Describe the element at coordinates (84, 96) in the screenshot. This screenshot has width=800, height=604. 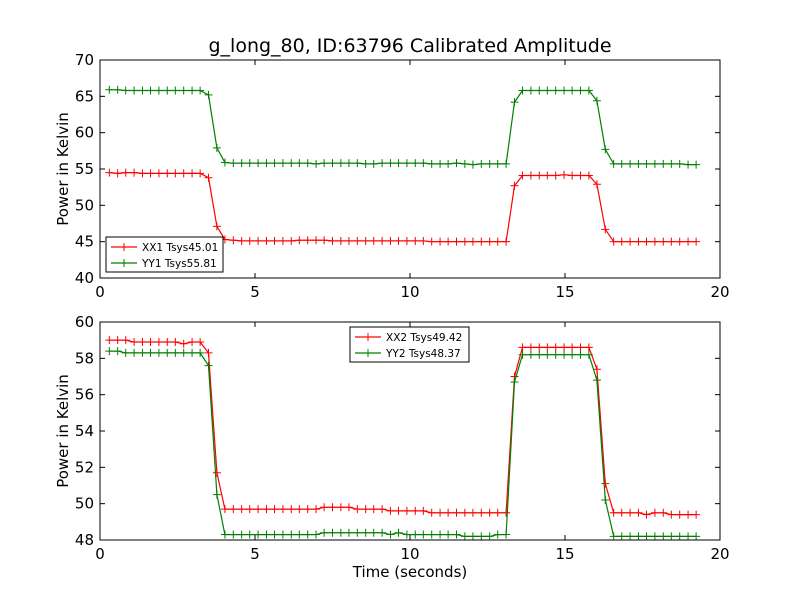
I see `y-tick-label: 65` at that location.